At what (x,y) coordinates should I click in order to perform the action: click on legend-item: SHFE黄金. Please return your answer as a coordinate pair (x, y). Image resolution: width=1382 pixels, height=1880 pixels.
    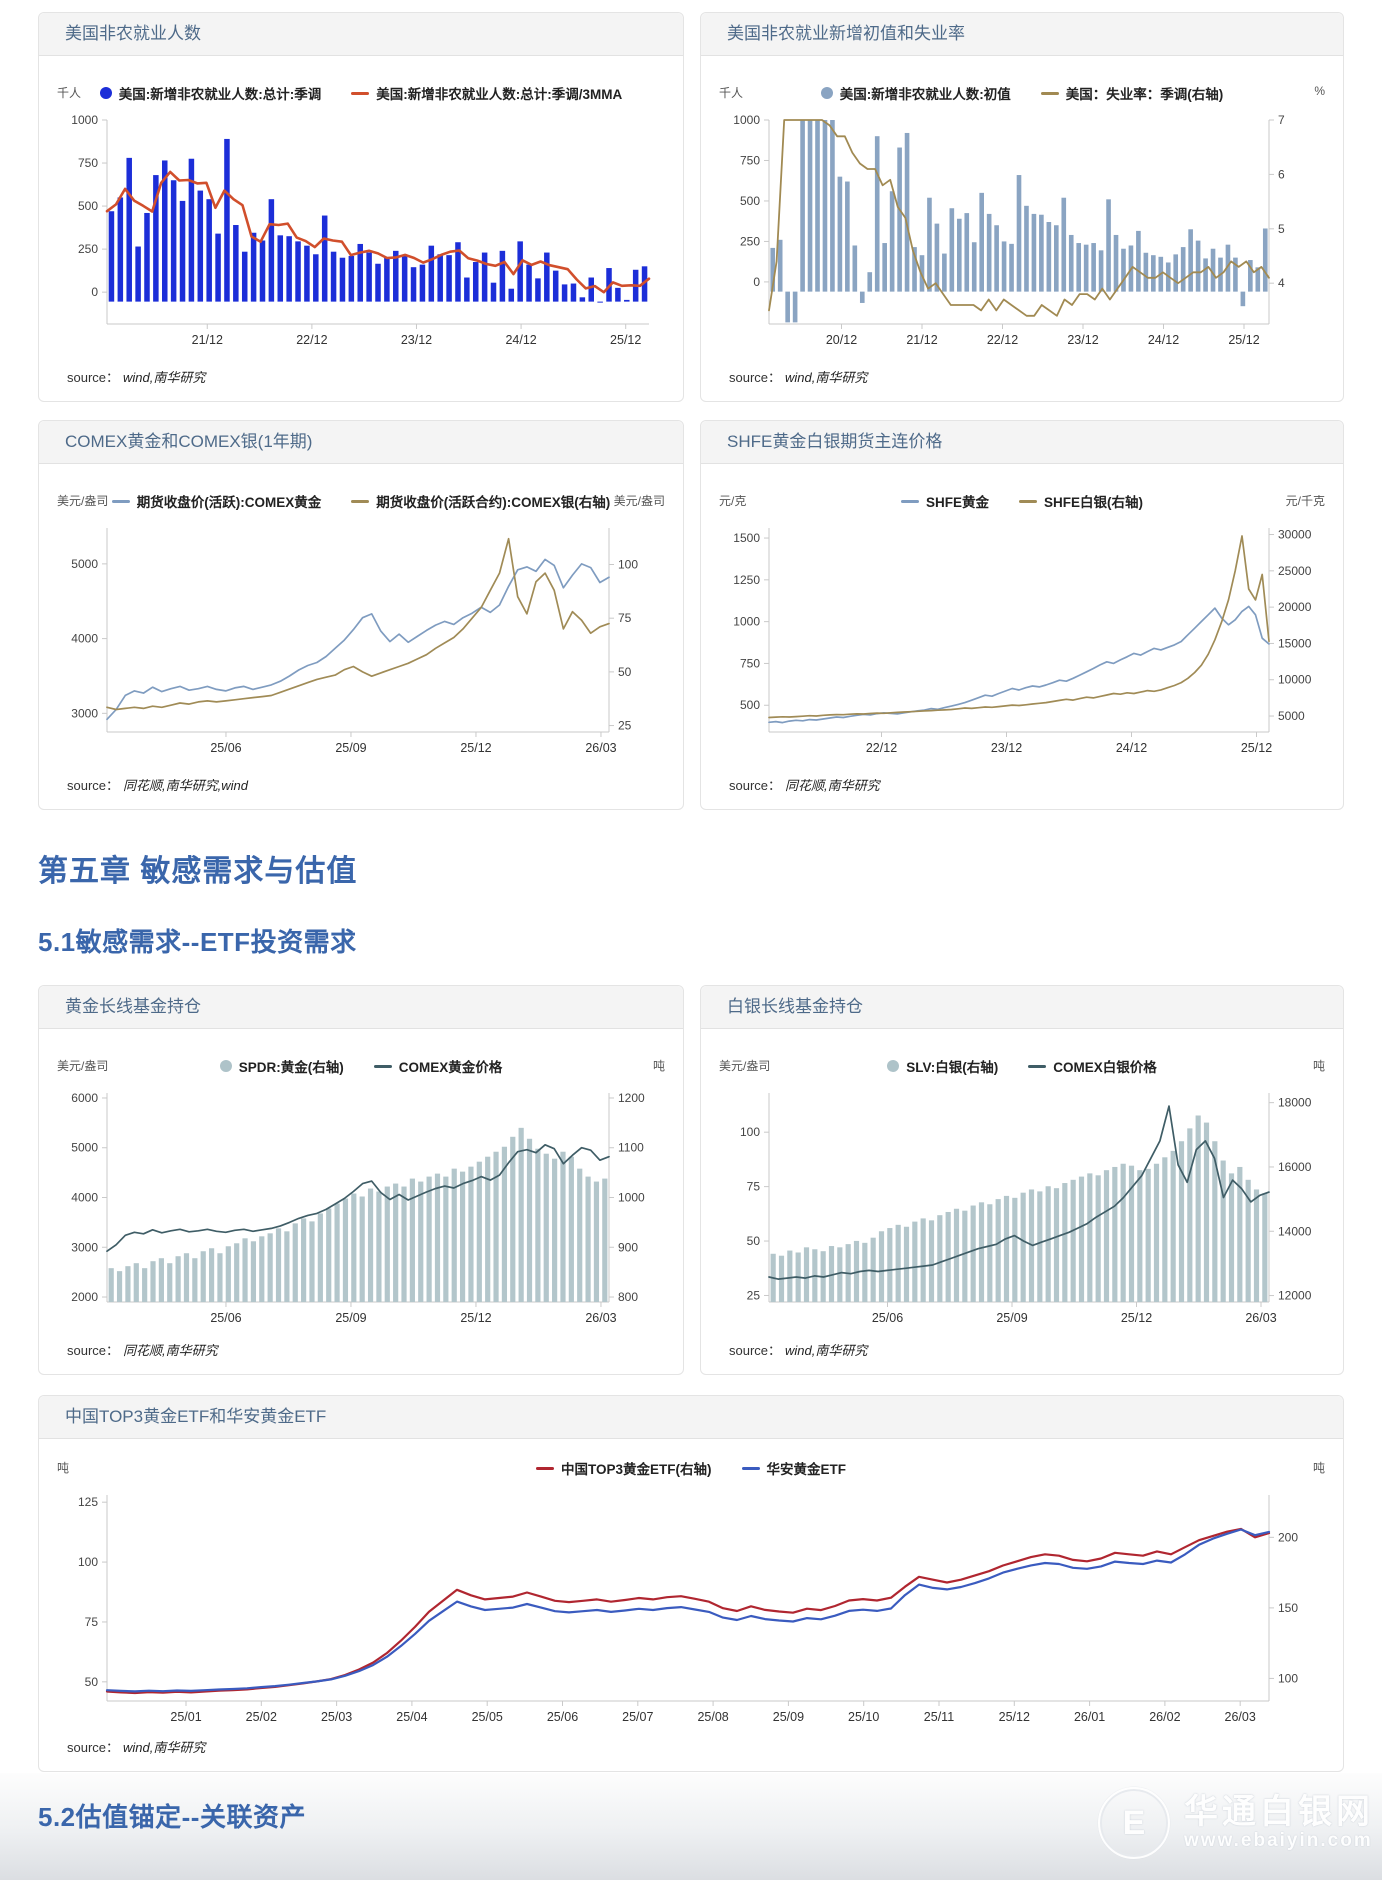
    Looking at the image, I should click on (944, 501).